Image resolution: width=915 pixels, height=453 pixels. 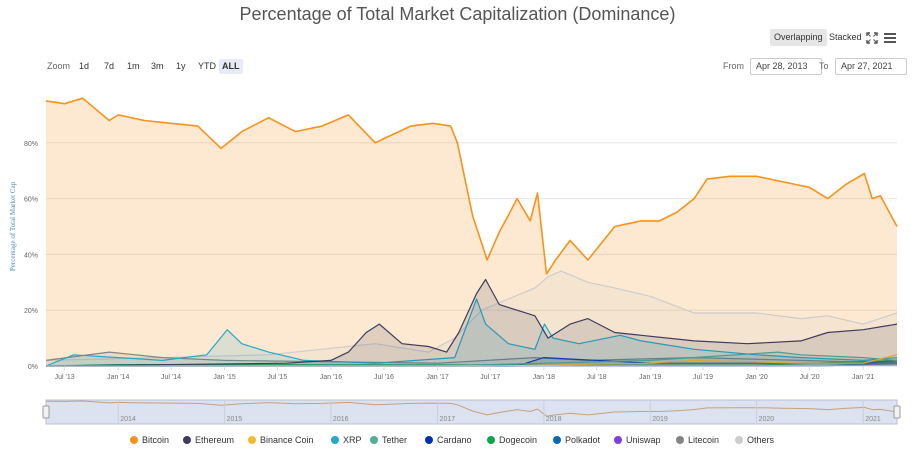 I want to click on x-tick-label: Jul '14, so click(x=171, y=377).